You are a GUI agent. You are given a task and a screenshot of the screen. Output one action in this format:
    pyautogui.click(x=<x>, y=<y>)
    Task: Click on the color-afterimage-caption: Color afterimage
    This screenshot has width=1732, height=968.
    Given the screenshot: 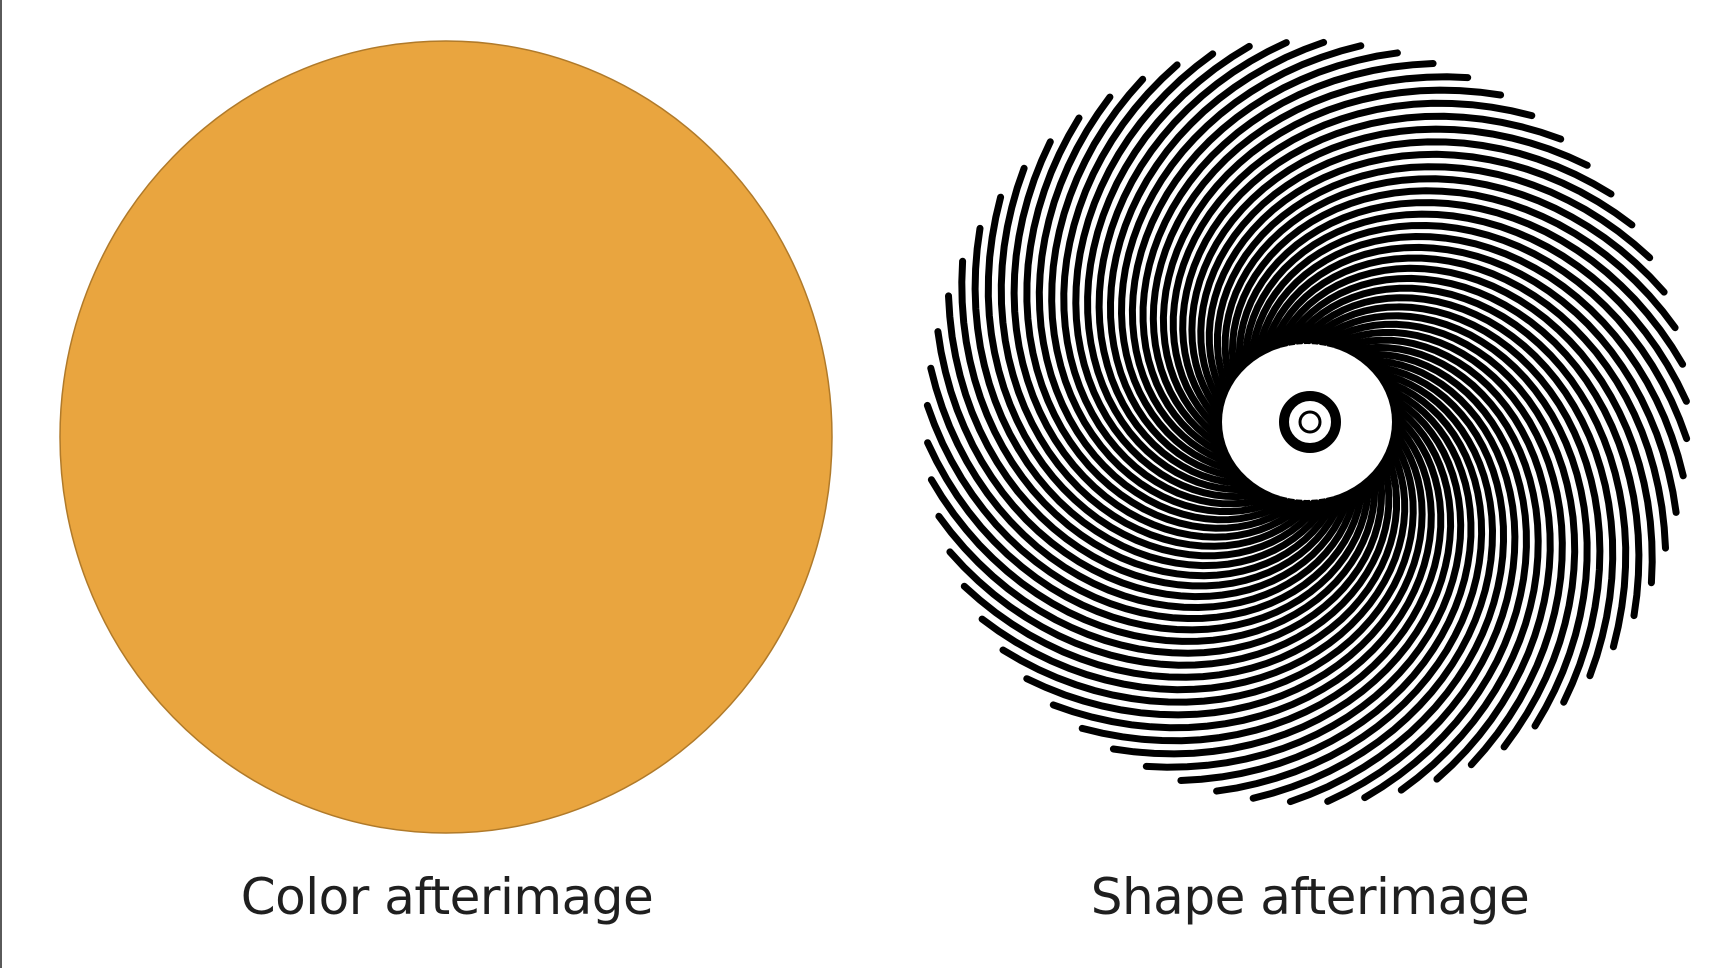 What is the action you would take?
    pyautogui.click(x=447, y=897)
    